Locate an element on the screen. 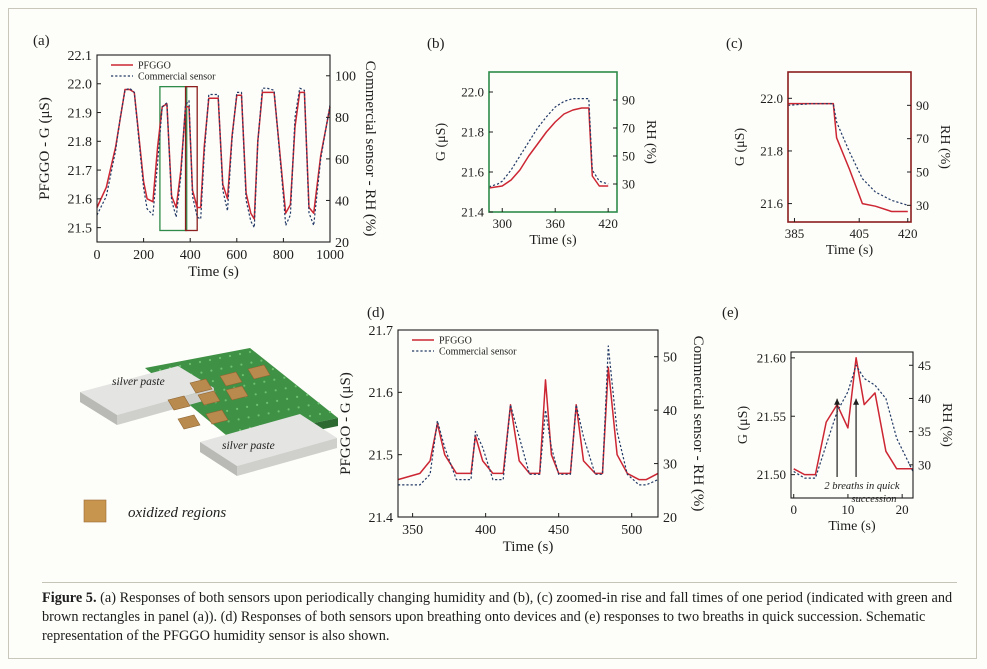 This screenshot has height=669, width=987. panel-label: (e) is located at coordinates (730, 313).